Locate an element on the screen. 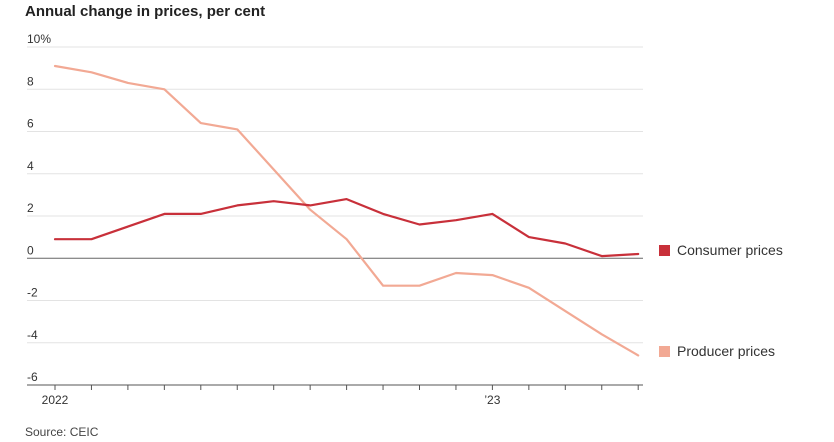 This screenshot has width=834, height=442. series-line-consumer-prices is located at coordinates (346, 228).